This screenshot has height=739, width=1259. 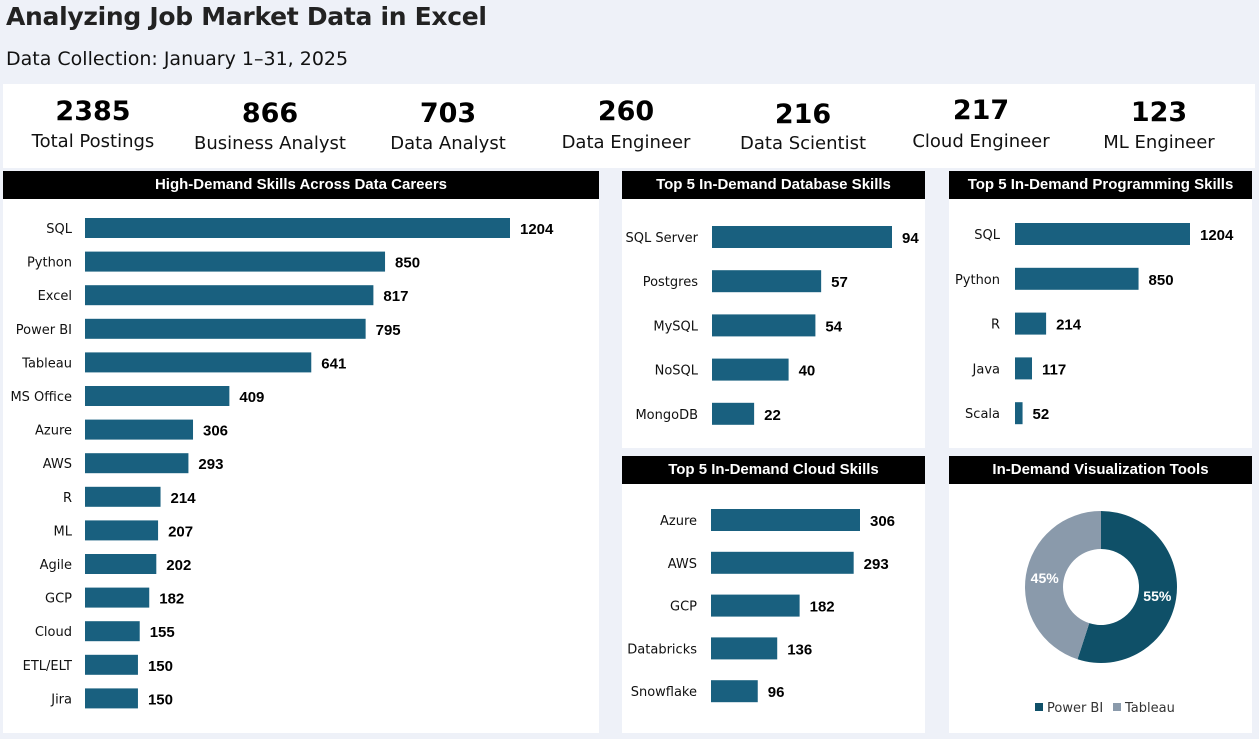 I want to click on kpi-label: Cloud Engineer, so click(x=981, y=141).